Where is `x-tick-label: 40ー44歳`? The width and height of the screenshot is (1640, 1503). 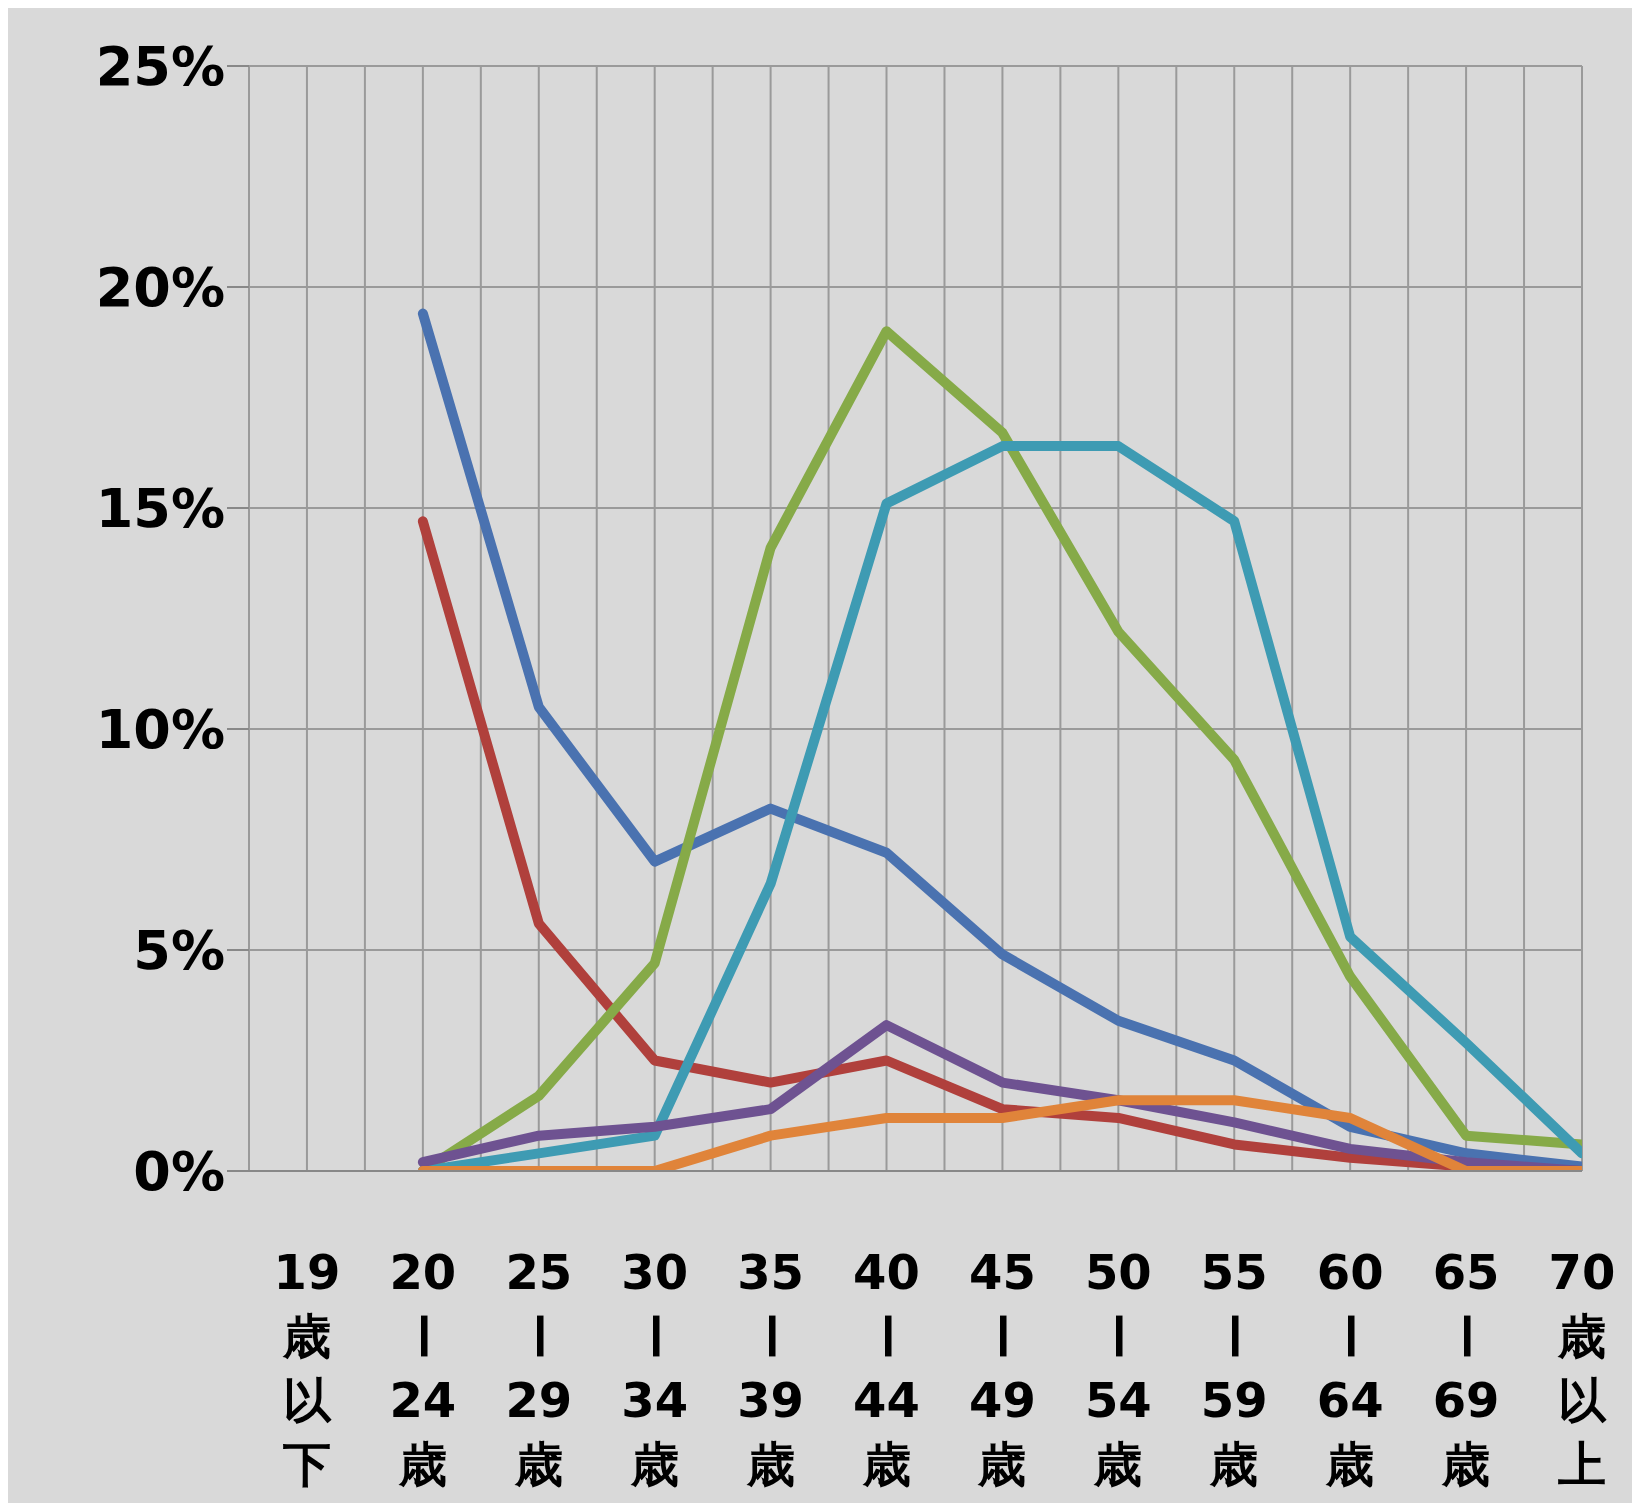 x-tick-label: 40ー44歳 is located at coordinates (886, 1368).